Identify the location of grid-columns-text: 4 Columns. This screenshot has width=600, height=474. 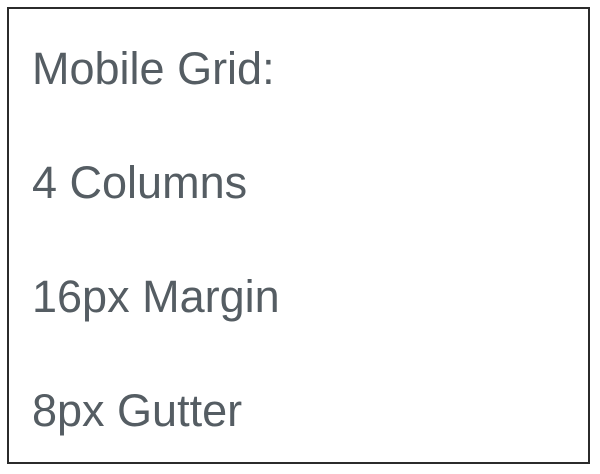
(140, 182).